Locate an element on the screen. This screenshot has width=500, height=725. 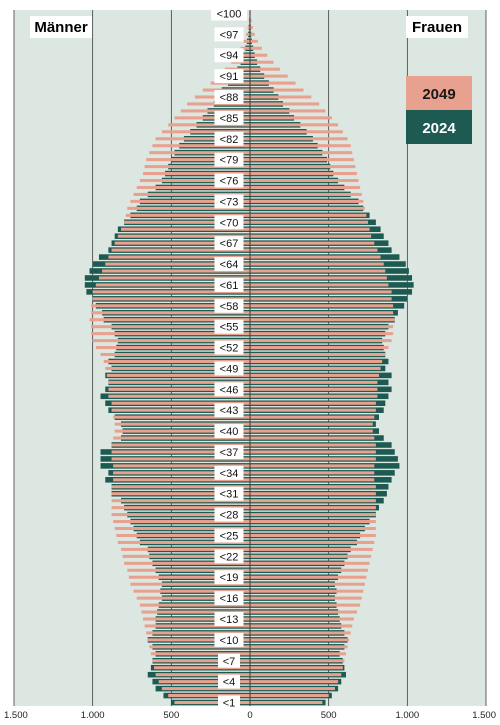
left-side-label: Männer is located at coordinates (61, 27).